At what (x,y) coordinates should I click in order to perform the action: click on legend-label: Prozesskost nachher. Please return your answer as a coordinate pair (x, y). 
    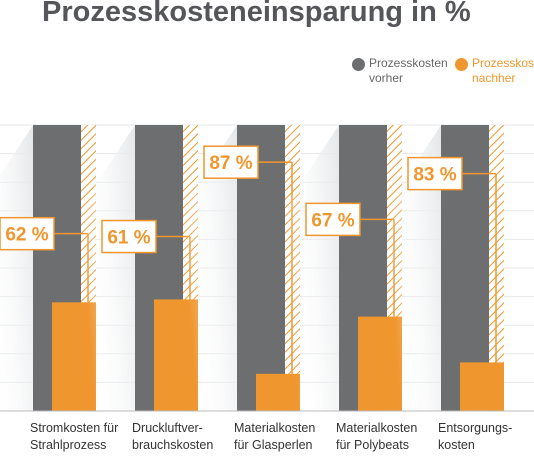
    Looking at the image, I should click on (503, 70).